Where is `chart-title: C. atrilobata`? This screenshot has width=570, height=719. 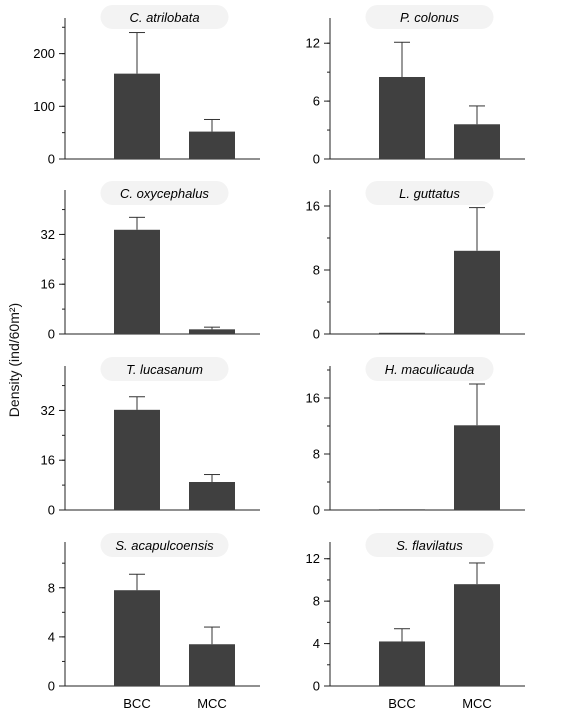
chart-title: C. atrilobata is located at coordinates (164, 17).